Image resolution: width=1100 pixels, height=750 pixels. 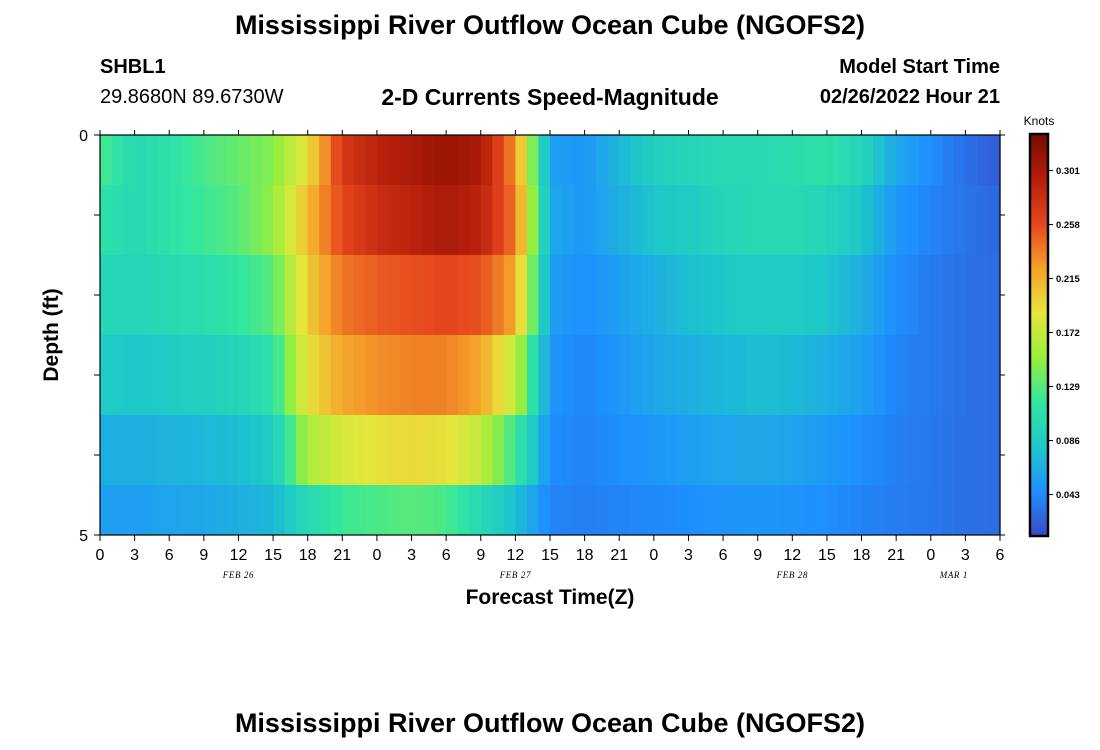 I want to click on x-tick-label: 3, so click(x=688, y=555).